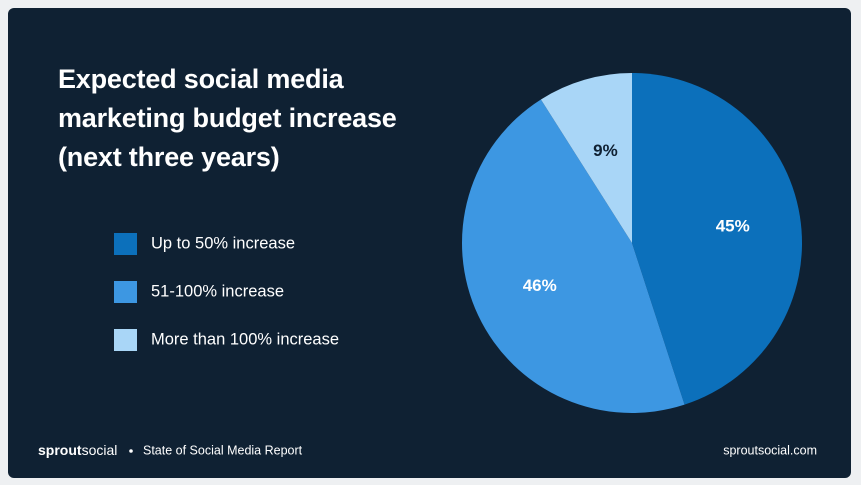 This screenshot has width=861, height=485. I want to click on data-label: 45%, so click(733, 226).